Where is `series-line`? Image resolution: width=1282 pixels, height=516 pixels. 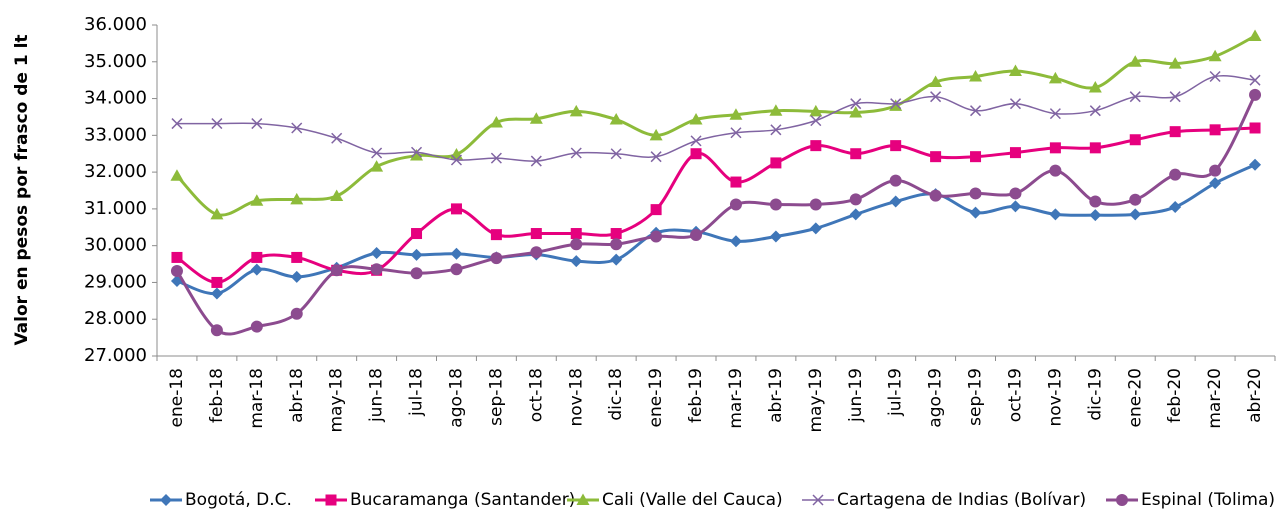 series-line is located at coordinates (716, 118).